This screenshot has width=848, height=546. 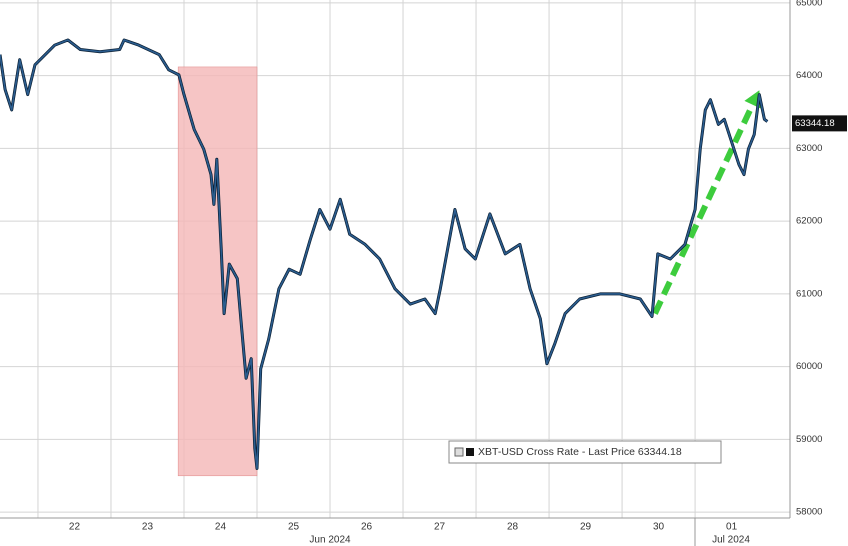 I want to click on y-tick-label: 58000, so click(x=809, y=512).